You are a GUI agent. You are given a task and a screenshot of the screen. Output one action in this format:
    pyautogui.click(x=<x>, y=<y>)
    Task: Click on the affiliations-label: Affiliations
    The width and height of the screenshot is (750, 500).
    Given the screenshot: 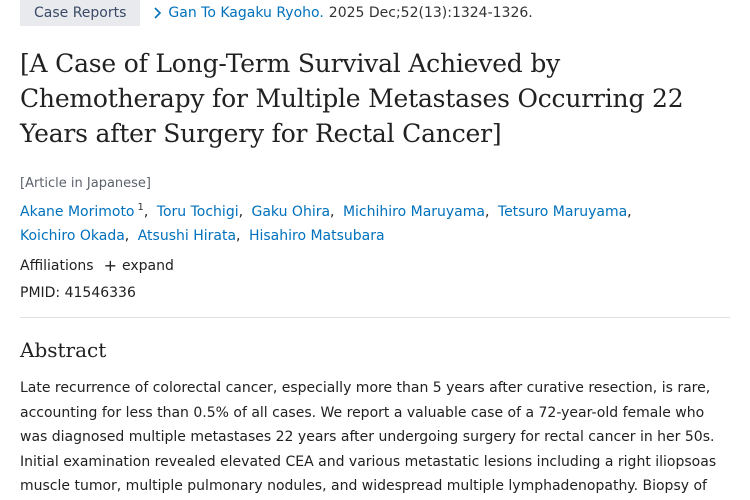 What is the action you would take?
    pyautogui.click(x=57, y=266)
    